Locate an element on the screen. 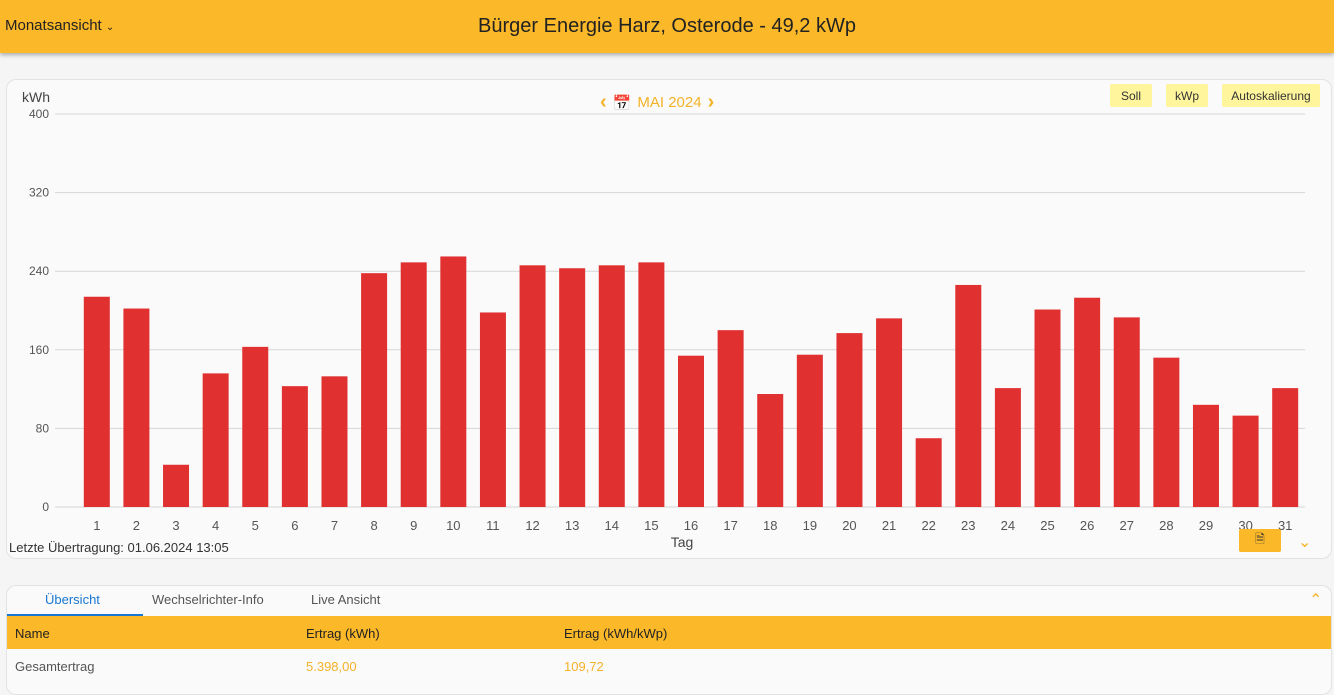 The width and height of the screenshot is (1334, 695). x-tick-label: 5 is located at coordinates (255, 525).